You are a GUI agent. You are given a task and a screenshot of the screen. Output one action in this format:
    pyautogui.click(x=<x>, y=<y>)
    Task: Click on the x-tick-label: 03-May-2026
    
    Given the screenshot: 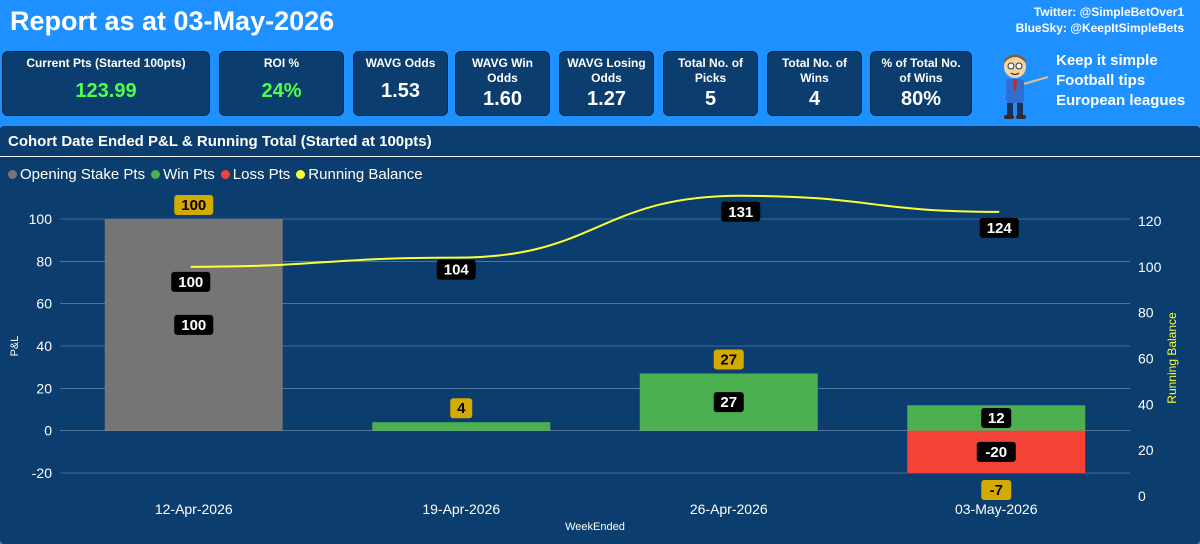 What is the action you would take?
    pyautogui.click(x=996, y=509)
    